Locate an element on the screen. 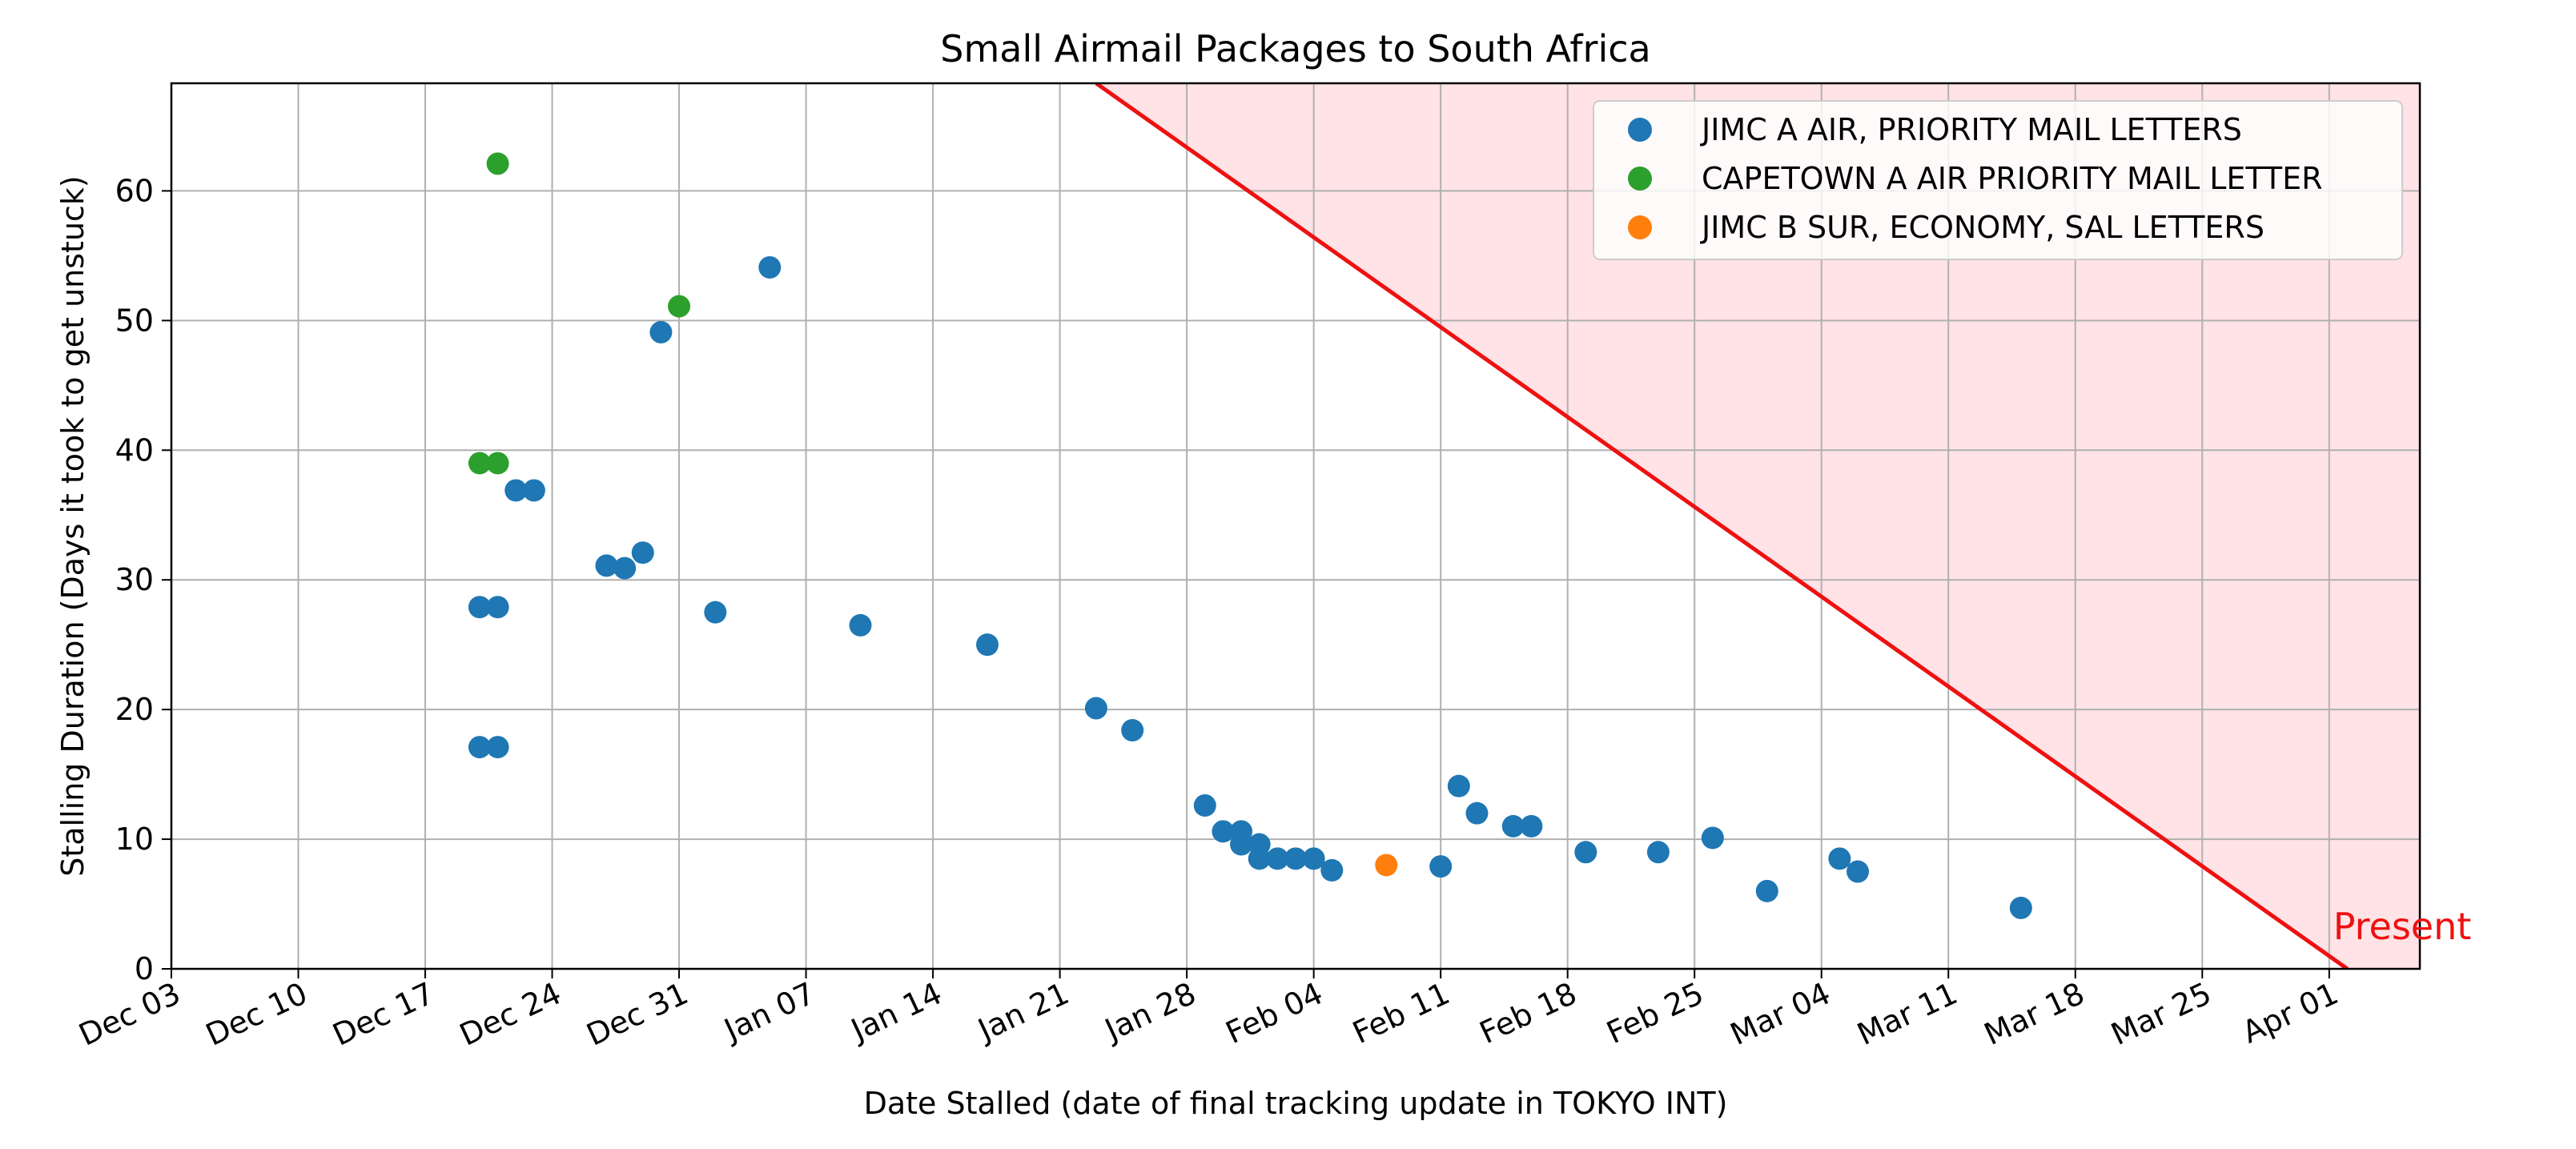 This screenshot has width=2576, height=1149. chart-title: Small Airmail Packages to South Africa is located at coordinates (1295, 48).